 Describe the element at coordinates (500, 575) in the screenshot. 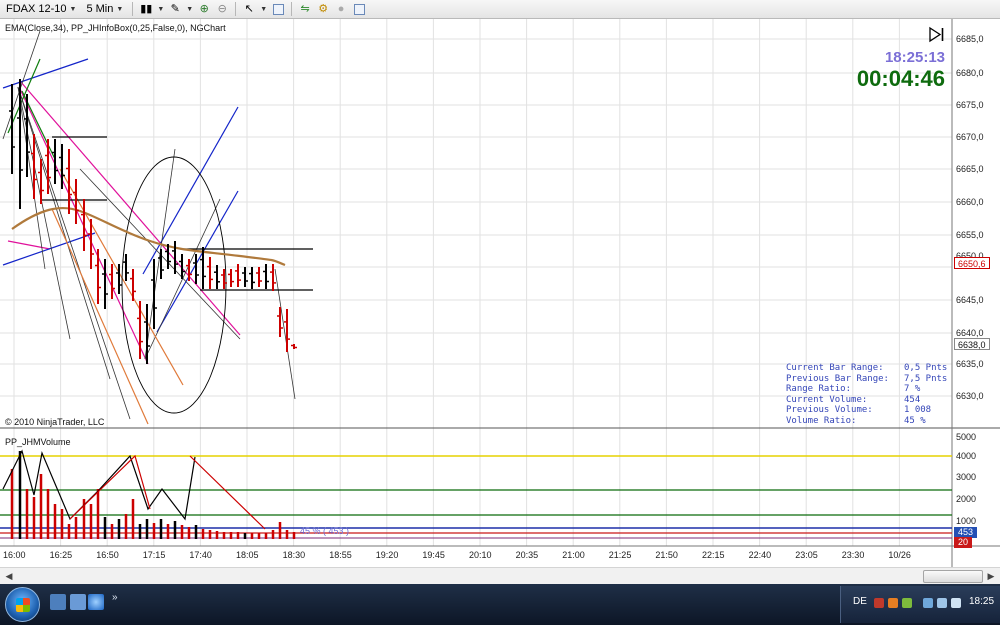

I see `horizontal-scrollbar: ◀ ▶` at that location.